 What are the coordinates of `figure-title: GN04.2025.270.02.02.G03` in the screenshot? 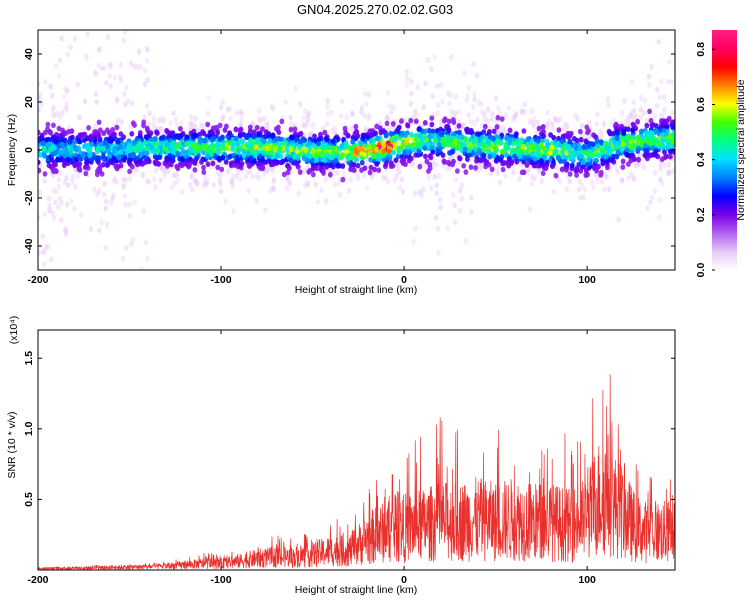 It's located at (375, 9).